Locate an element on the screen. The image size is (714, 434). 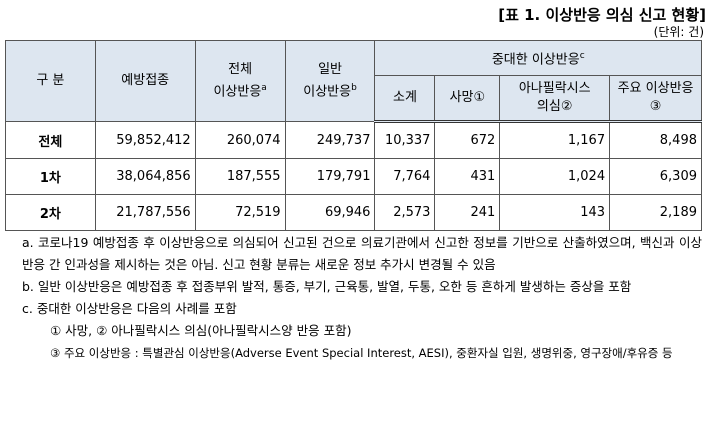
table-cell: 2,189 is located at coordinates (655, 212).